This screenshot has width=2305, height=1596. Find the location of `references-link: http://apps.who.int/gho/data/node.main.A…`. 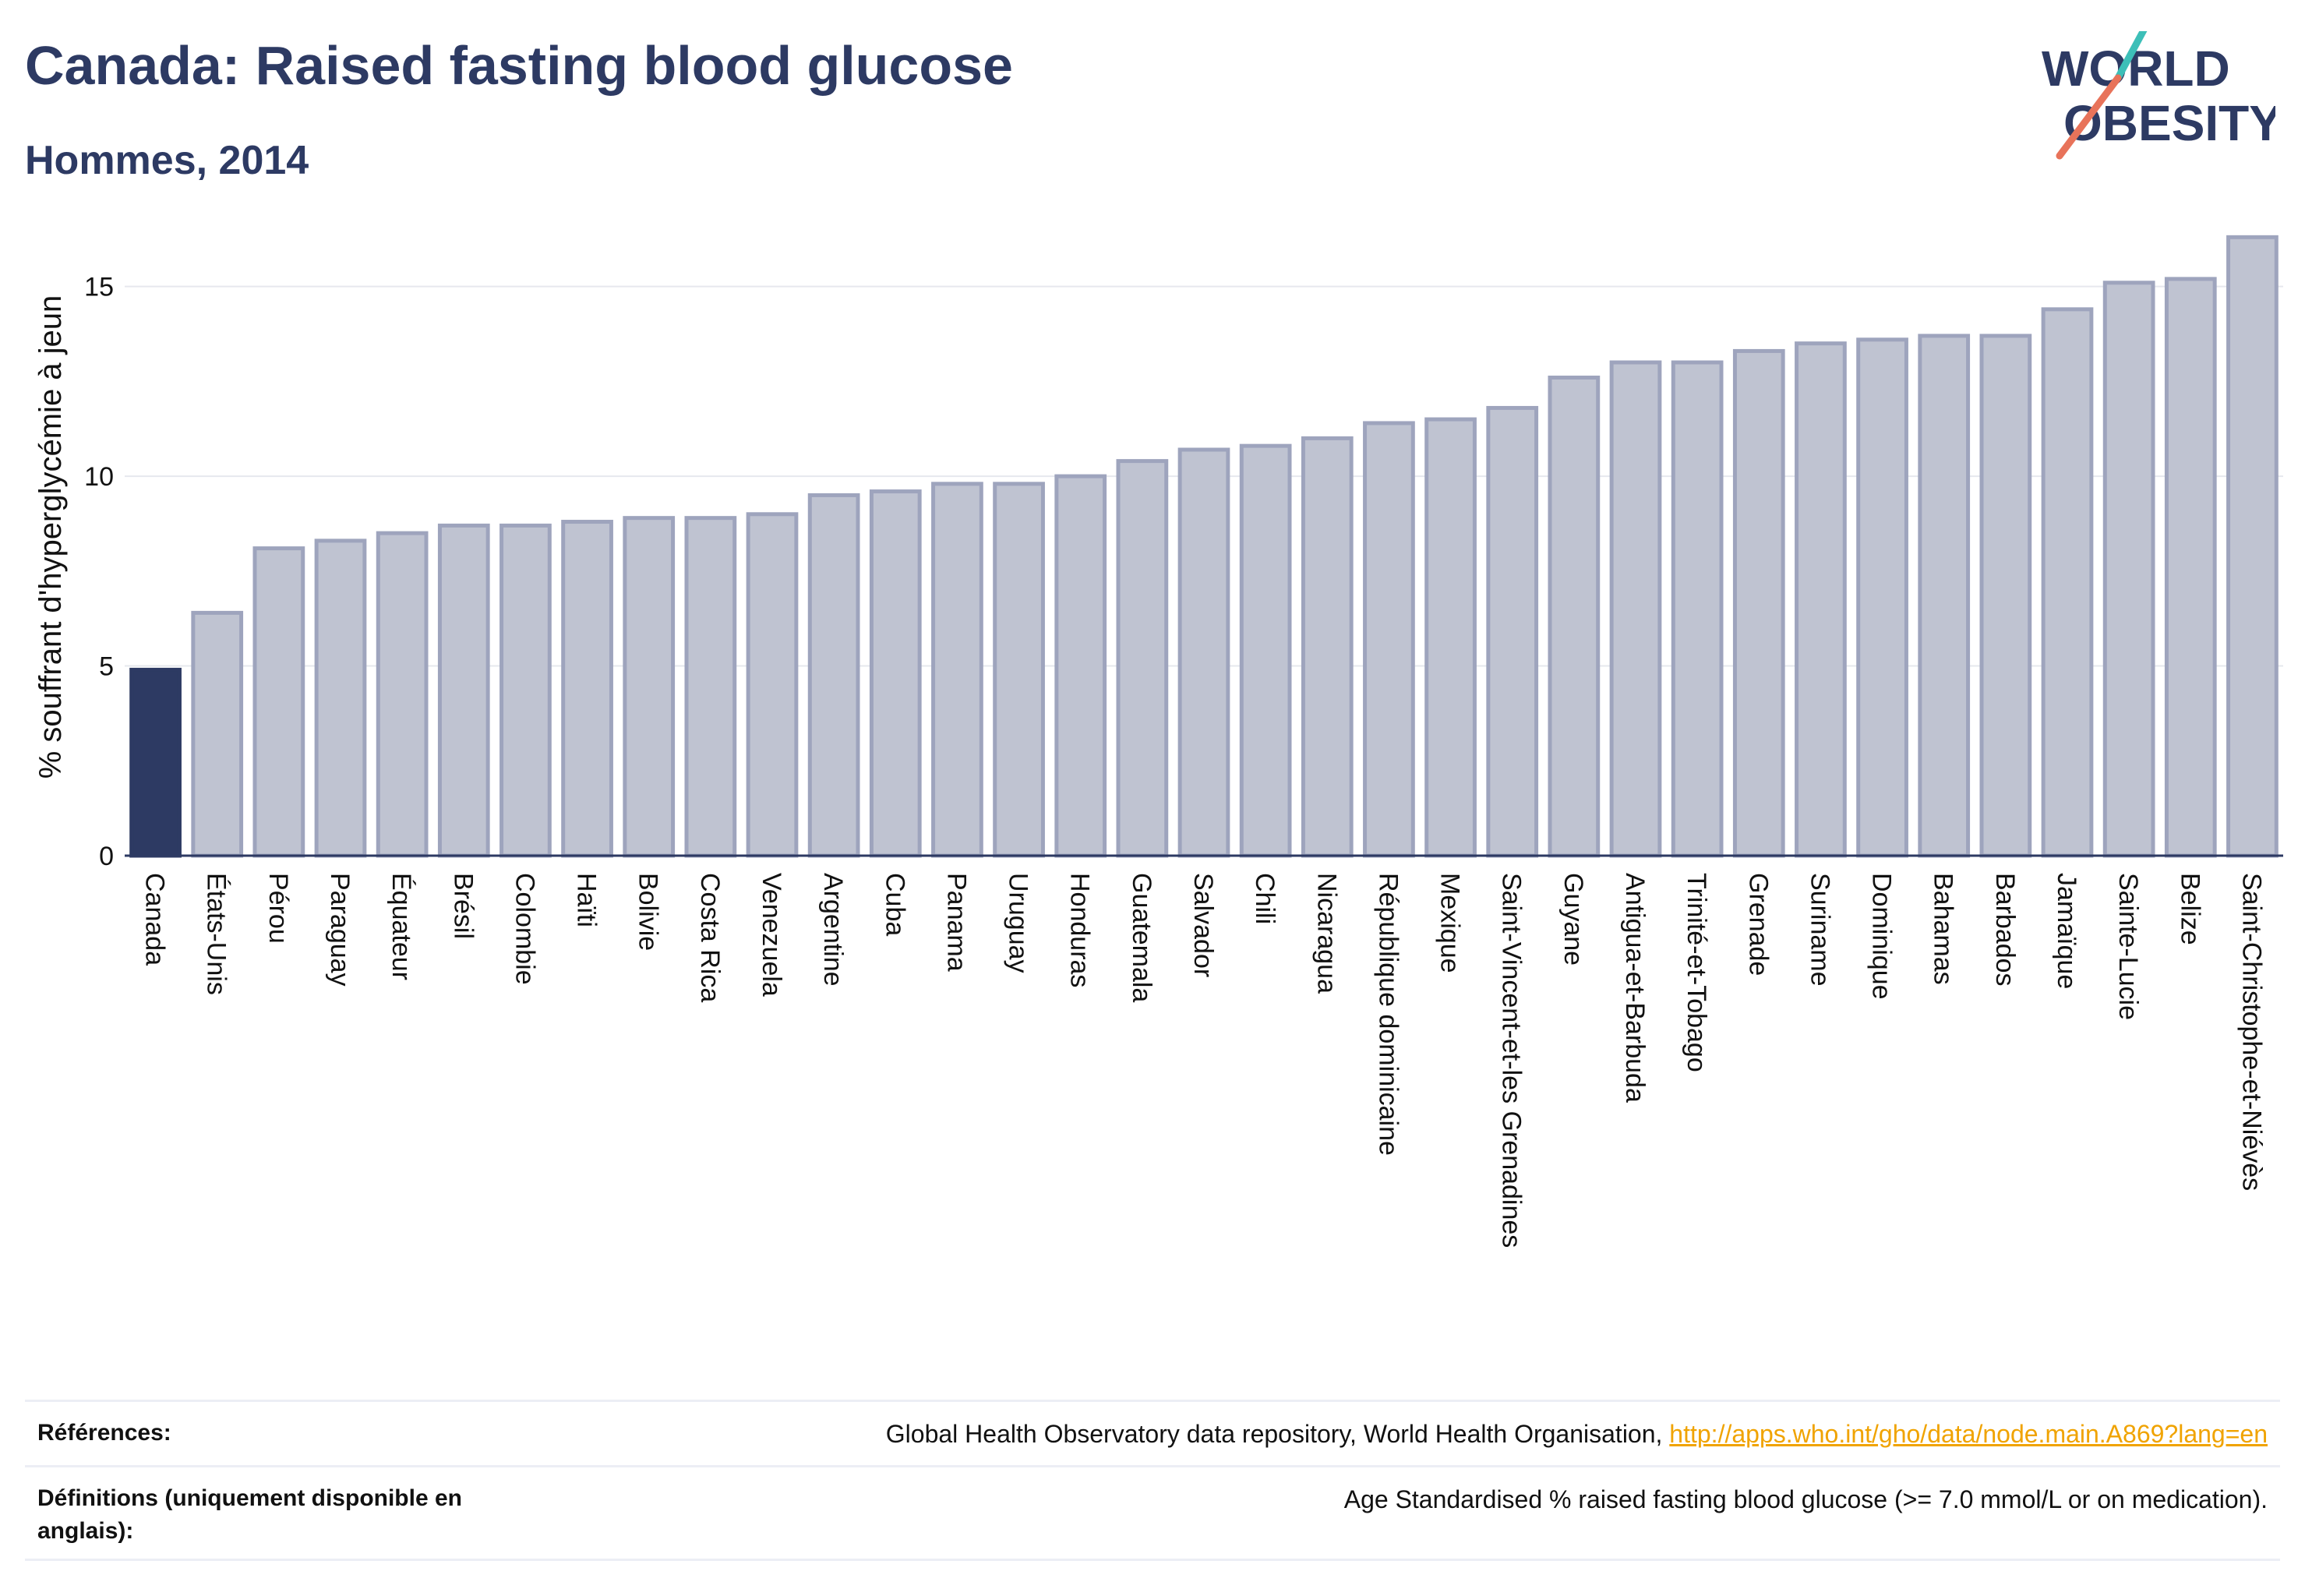

references-link: http://apps.who.int/gho/data/node.main.A… is located at coordinates (1969, 1434).